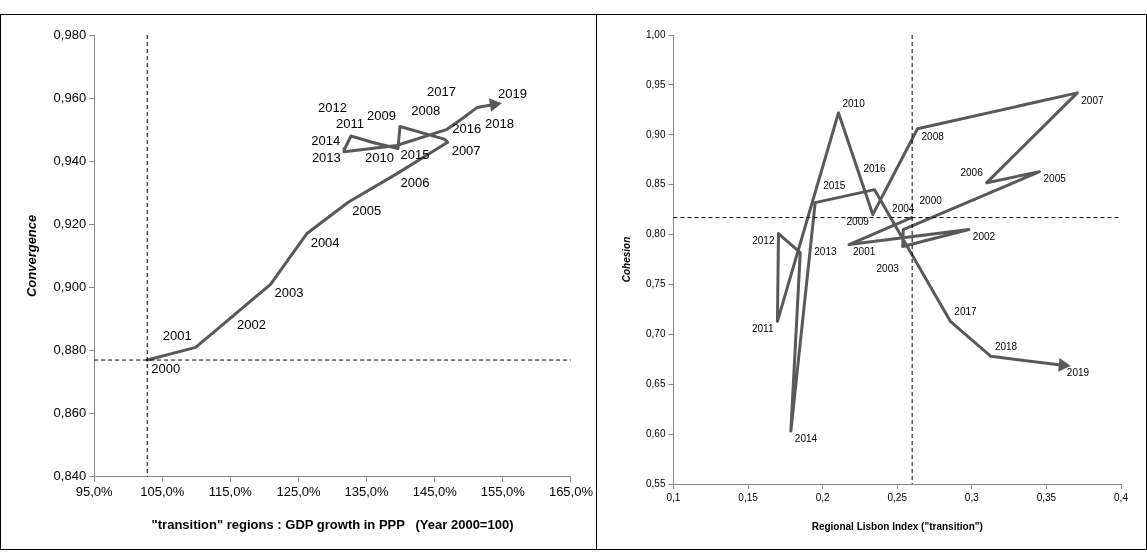 The image size is (1147, 552). What do you see at coordinates (655, 334) in the screenshot?
I see `y-tick-label: 0,70` at bounding box center [655, 334].